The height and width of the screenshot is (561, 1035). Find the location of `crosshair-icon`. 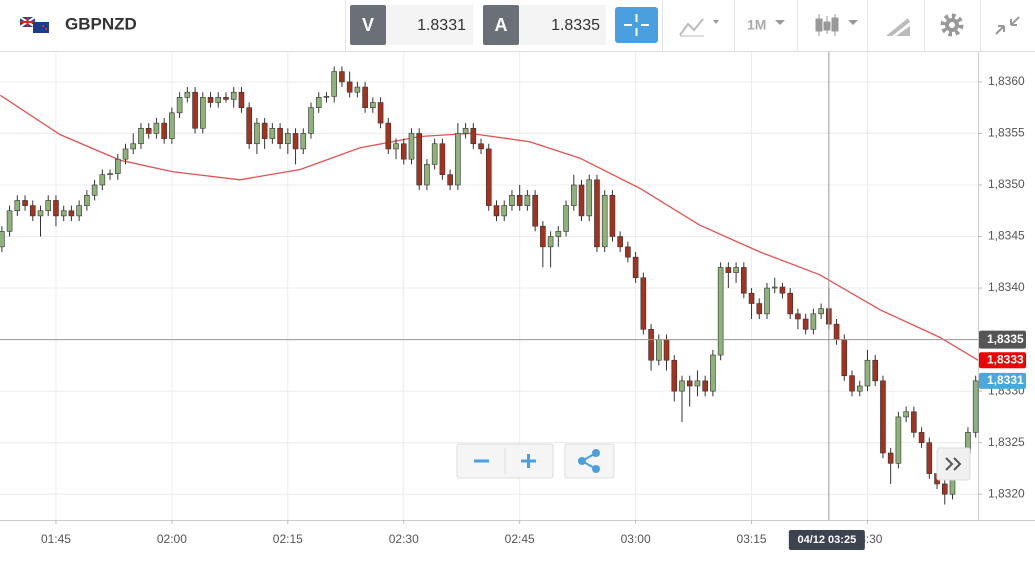

crosshair-icon is located at coordinates (636, 25).